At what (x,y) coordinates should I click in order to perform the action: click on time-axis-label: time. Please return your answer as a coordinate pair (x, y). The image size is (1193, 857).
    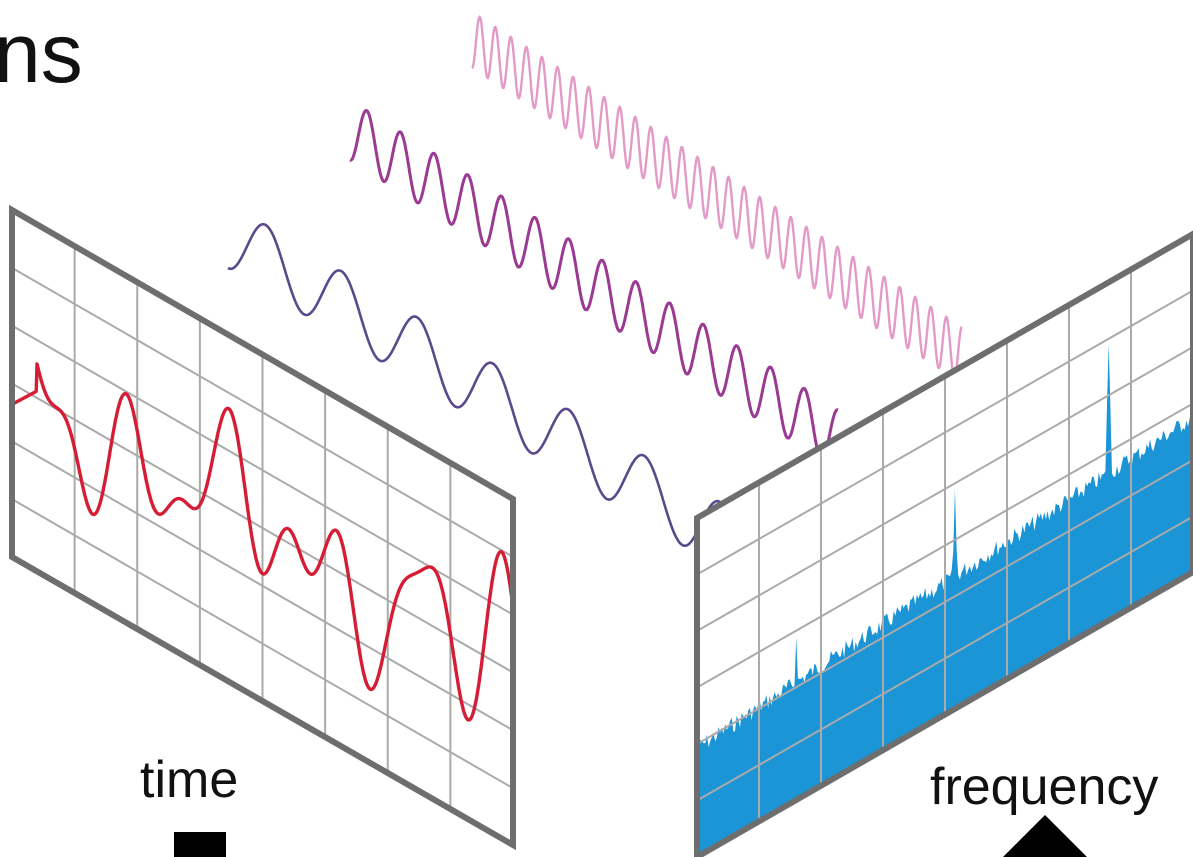
    Looking at the image, I should click on (189, 780).